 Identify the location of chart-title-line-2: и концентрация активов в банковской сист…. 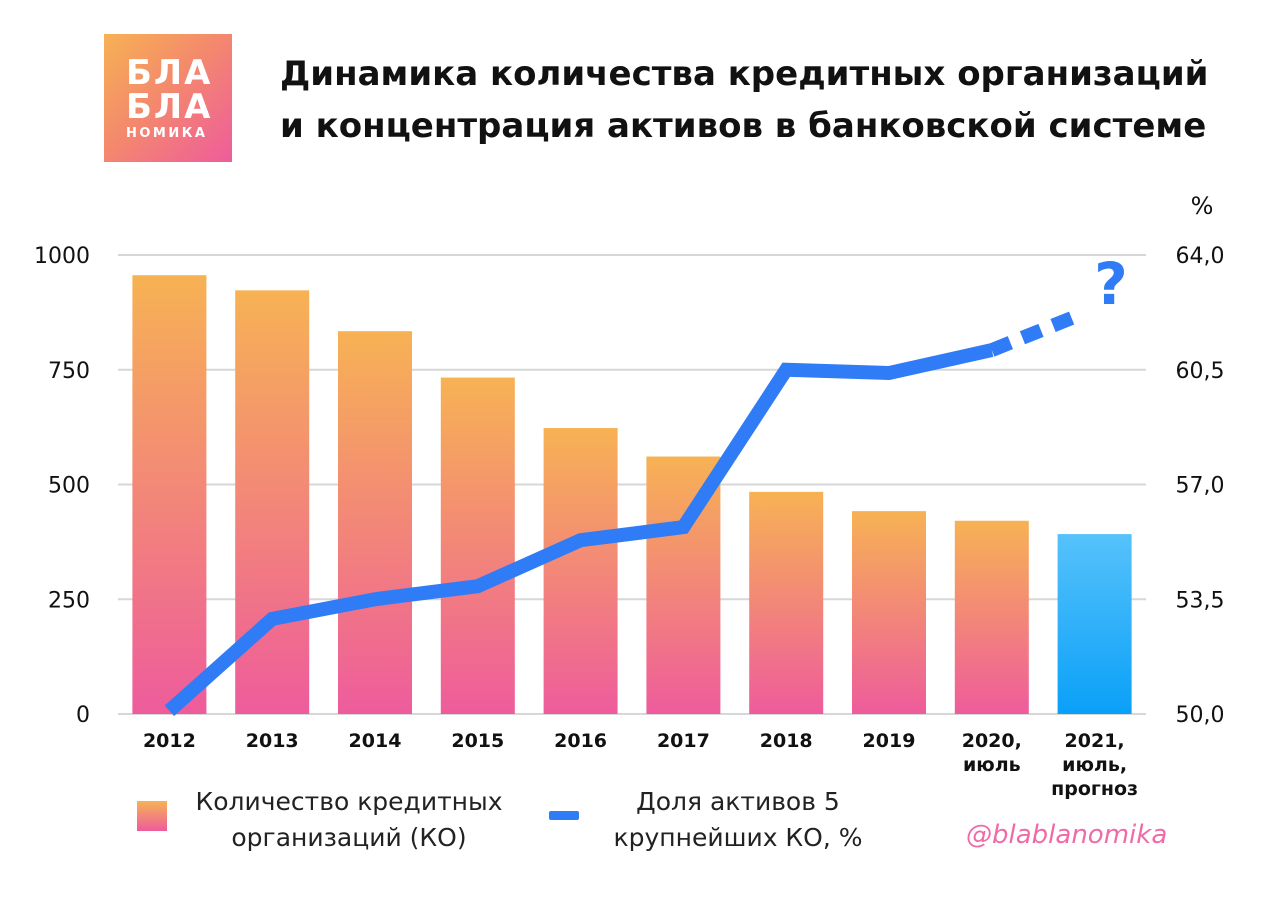
(743, 126).